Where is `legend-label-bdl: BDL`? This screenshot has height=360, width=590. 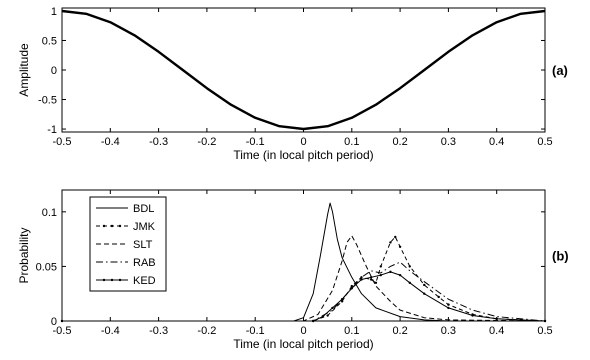 legend-label-bdl: BDL is located at coordinates (143, 209).